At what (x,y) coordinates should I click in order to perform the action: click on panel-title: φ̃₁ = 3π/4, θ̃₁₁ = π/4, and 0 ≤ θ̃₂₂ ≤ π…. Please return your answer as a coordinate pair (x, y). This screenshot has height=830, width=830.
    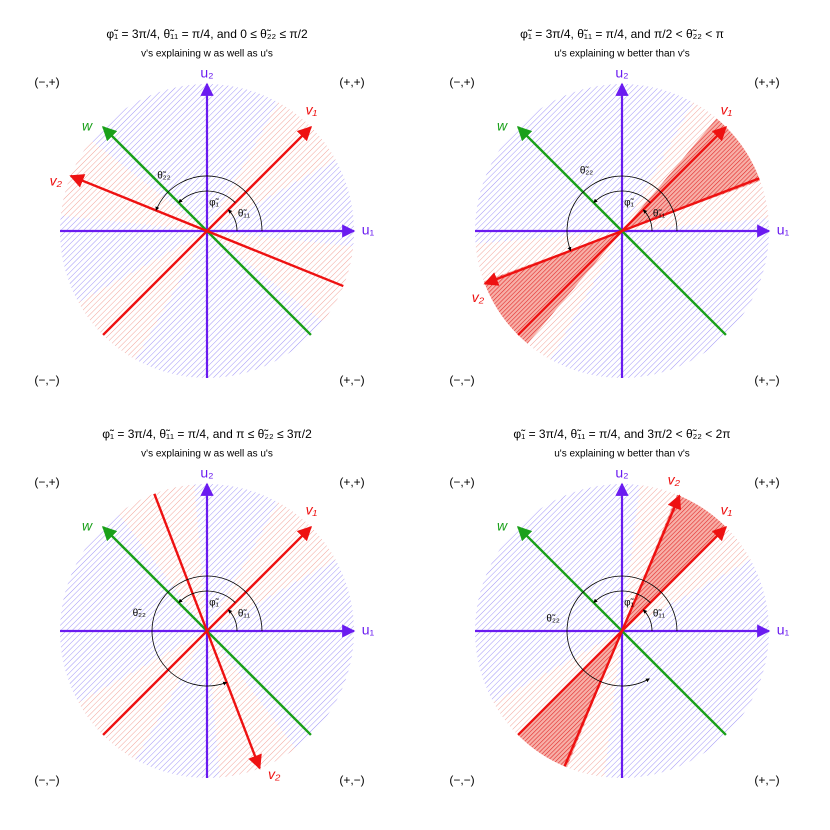
    Looking at the image, I should click on (207, 34).